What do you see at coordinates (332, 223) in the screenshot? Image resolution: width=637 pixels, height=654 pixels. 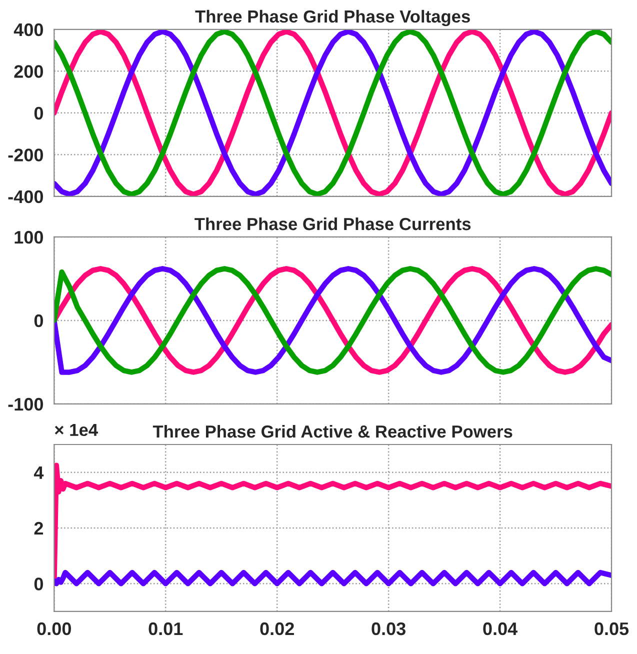 I see `chart-title: Three Phase Grid Phase Currents` at bounding box center [332, 223].